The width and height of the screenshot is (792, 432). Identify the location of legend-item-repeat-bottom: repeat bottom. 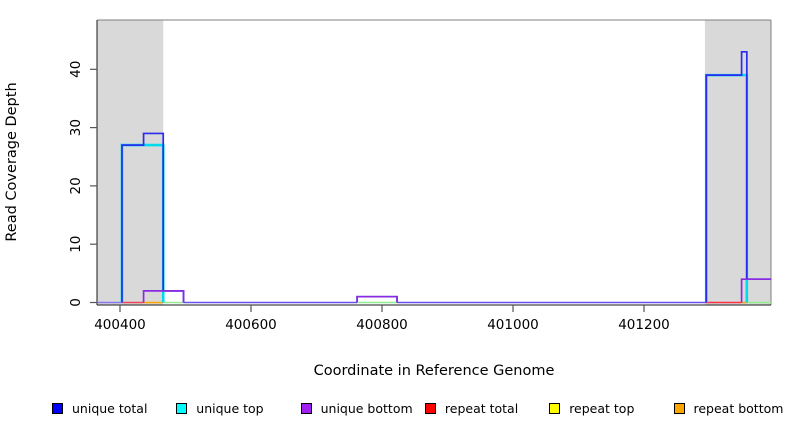
(728, 408).